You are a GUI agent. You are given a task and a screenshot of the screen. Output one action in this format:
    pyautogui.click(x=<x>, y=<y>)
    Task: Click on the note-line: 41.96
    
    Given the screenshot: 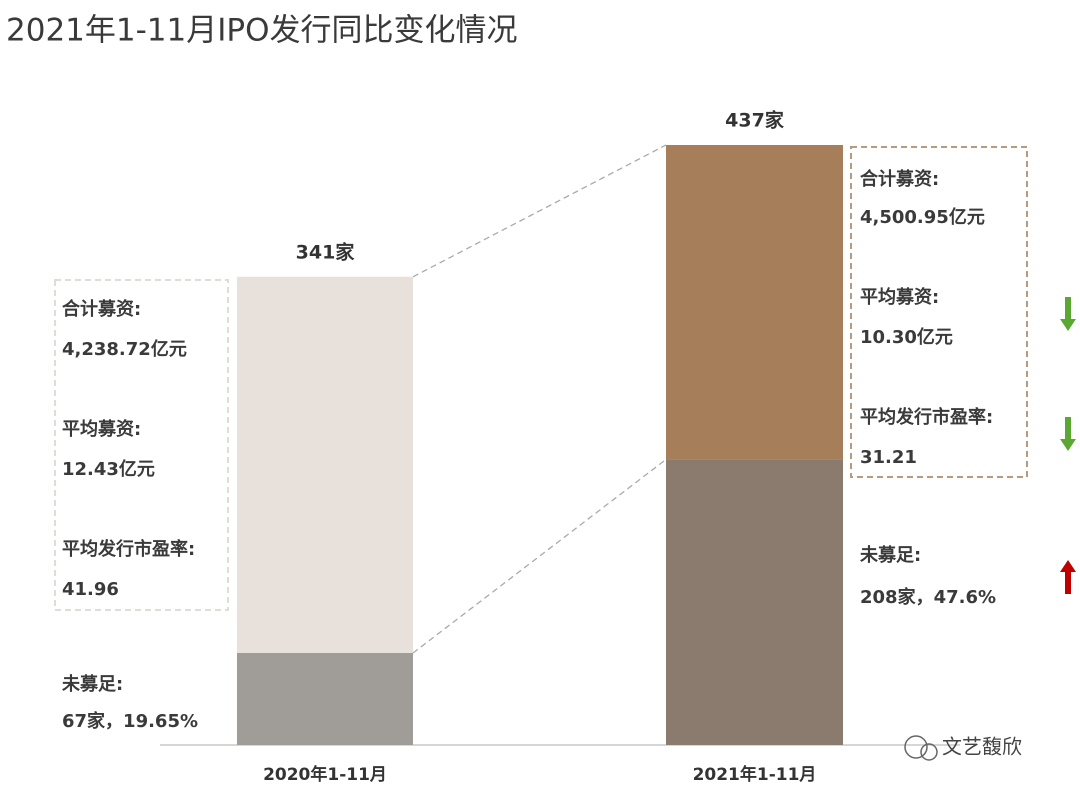 What is the action you would take?
    pyautogui.click(x=90, y=589)
    